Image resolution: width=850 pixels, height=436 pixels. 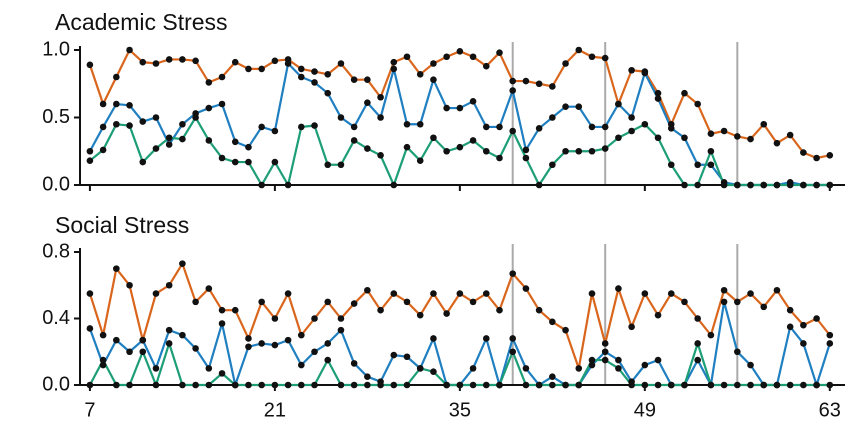 What do you see at coordinates (56, 184) in the screenshot?
I see `y-tick-label: 0.0` at bounding box center [56, 184].